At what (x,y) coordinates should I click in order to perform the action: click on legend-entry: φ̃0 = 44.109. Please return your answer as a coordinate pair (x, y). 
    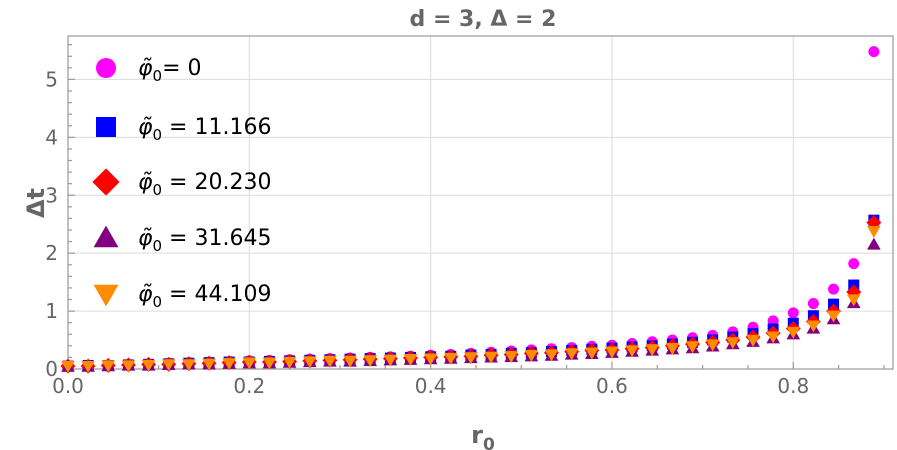
    Looking at the image, I should click on (182, 296).